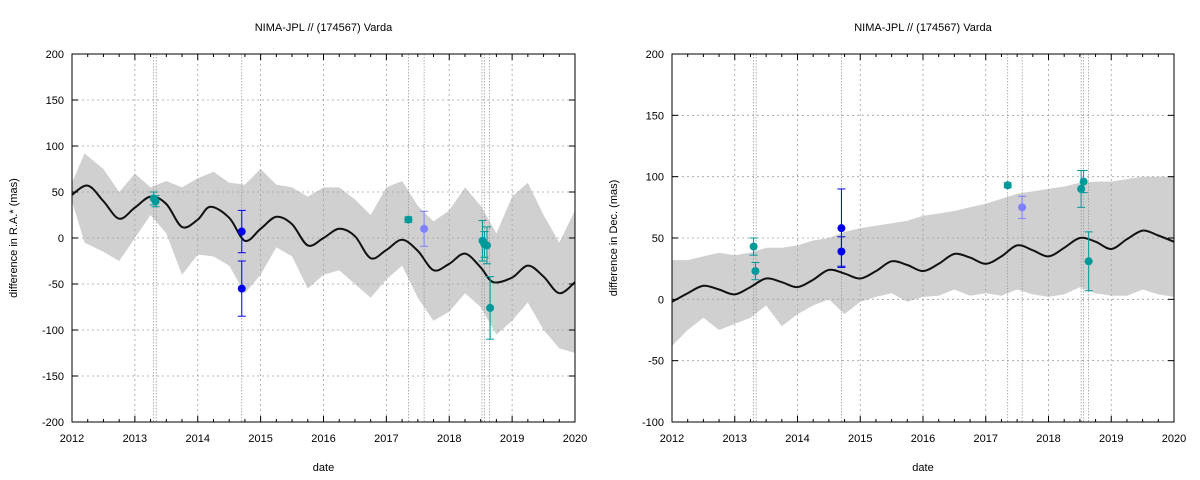 The image size is (1200, 480). Describe the element at coordinates (53, 423) in the screenshot. I see `y-tick-label: -200` at that location.